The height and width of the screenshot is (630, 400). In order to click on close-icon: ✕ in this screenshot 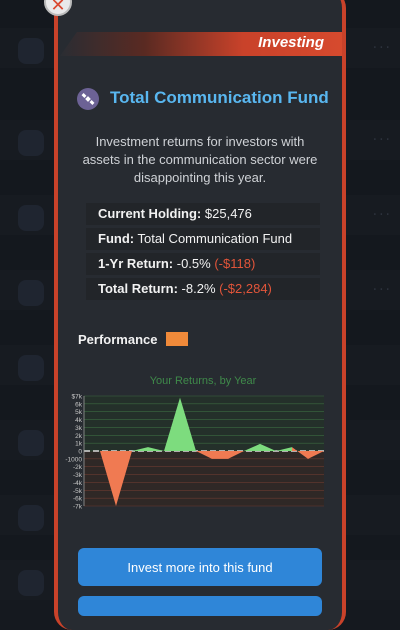, I will do `click(57, 7)`.